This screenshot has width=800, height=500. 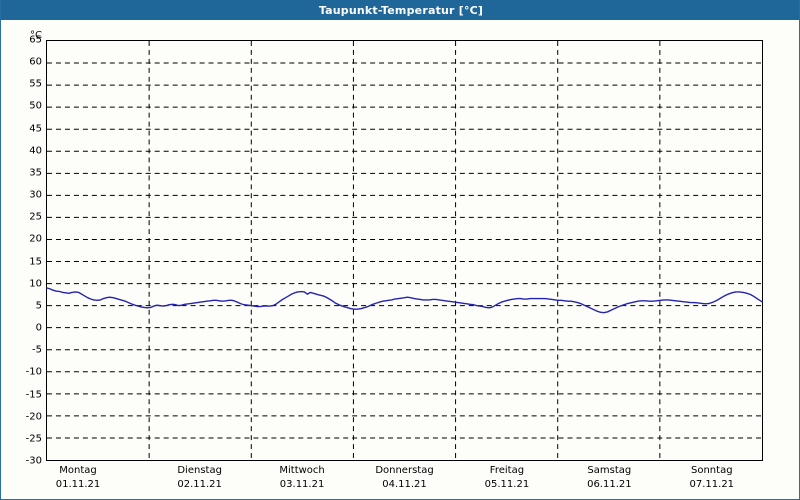 What do you see at coordinates (35, 195) in the screenshot?
I see `y-axis-tick-label: 30` at bounding box center [35, 195].